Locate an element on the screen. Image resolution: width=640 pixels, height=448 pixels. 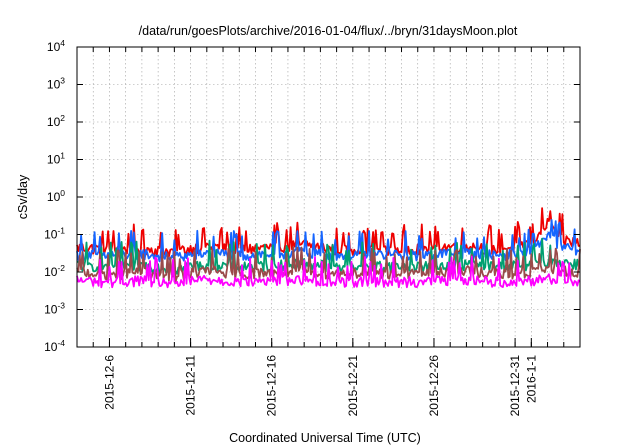
x-tick-label: 2015-12-11 is located at coordinates (191, 385).